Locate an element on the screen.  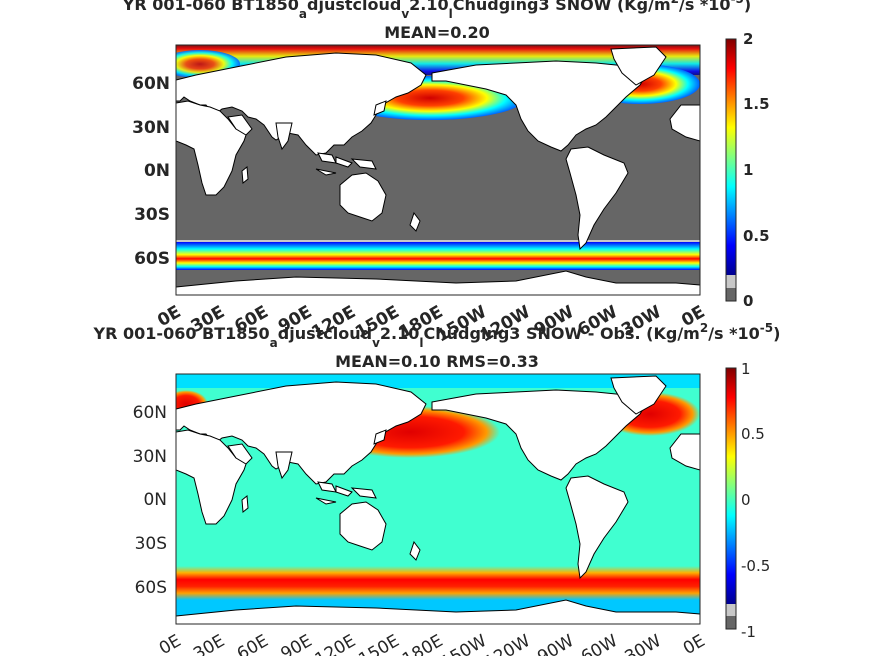
x-tick-label: 60E is located at coordinates (253, 643).